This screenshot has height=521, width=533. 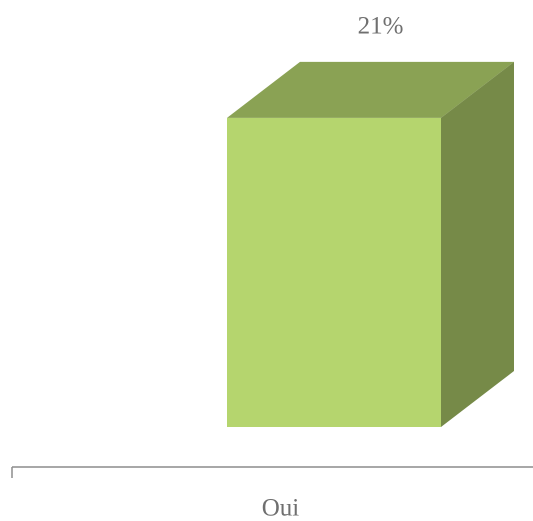 What do you see at coordinates (281, 508) in the screenshot?
I see `x-tick-label: Oui` at bounding box center [281, 508].